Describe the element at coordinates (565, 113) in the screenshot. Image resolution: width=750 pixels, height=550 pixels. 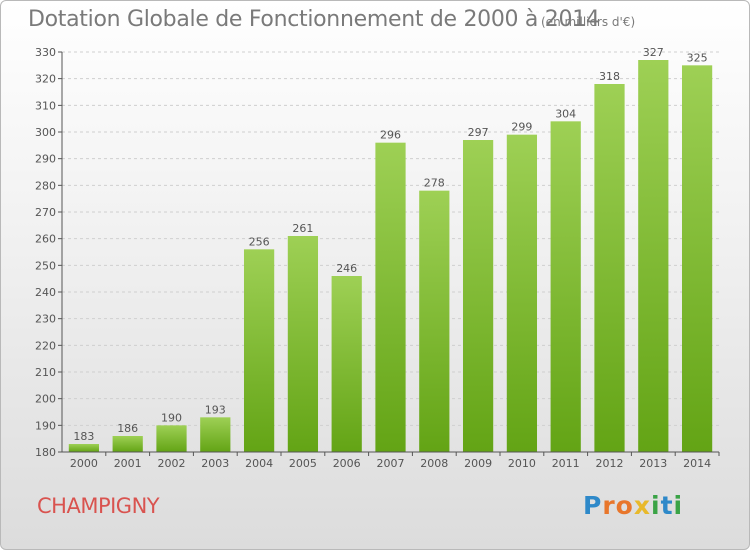
I see `data-label: 304` at that location.